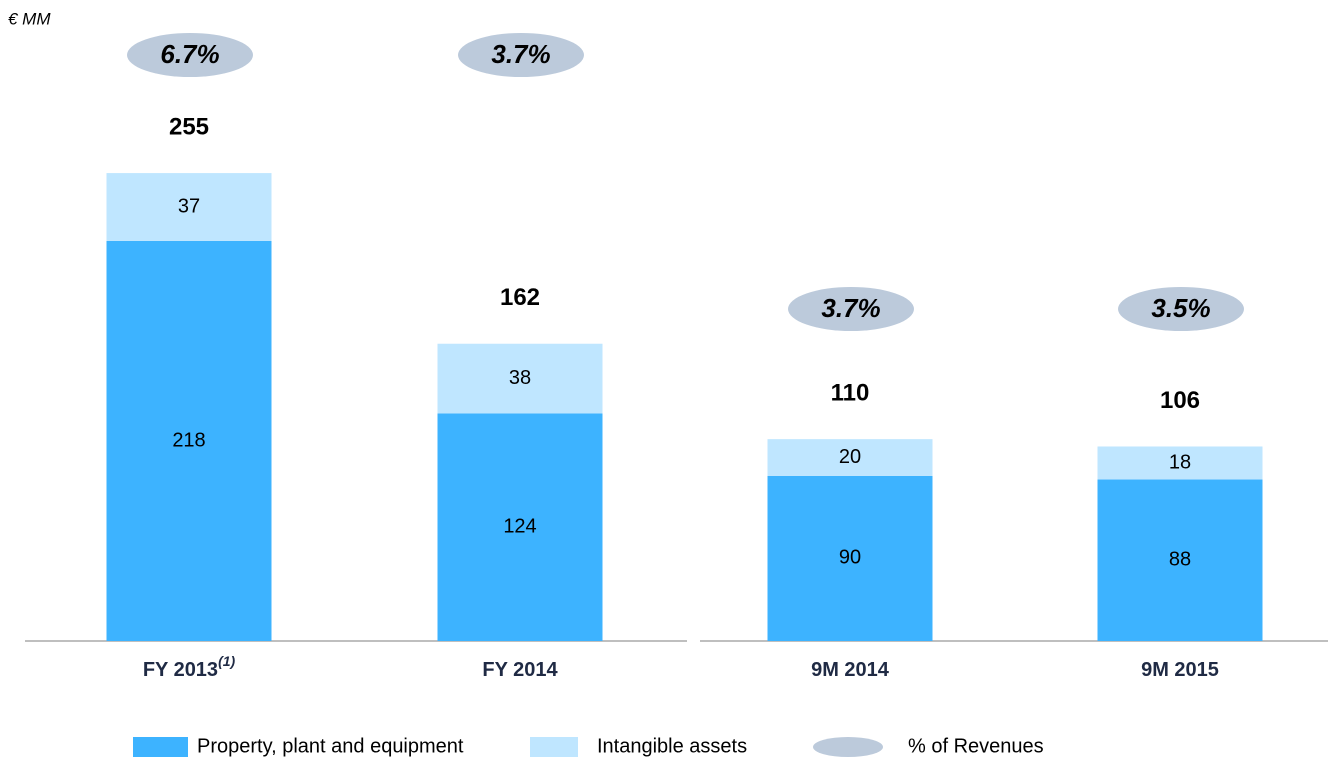 The width and height of the screenshot is (1328, 764). Describe the element at coordinates (672, 746) in the screenshot. I see `legend-label: Intangible assets` at that location.